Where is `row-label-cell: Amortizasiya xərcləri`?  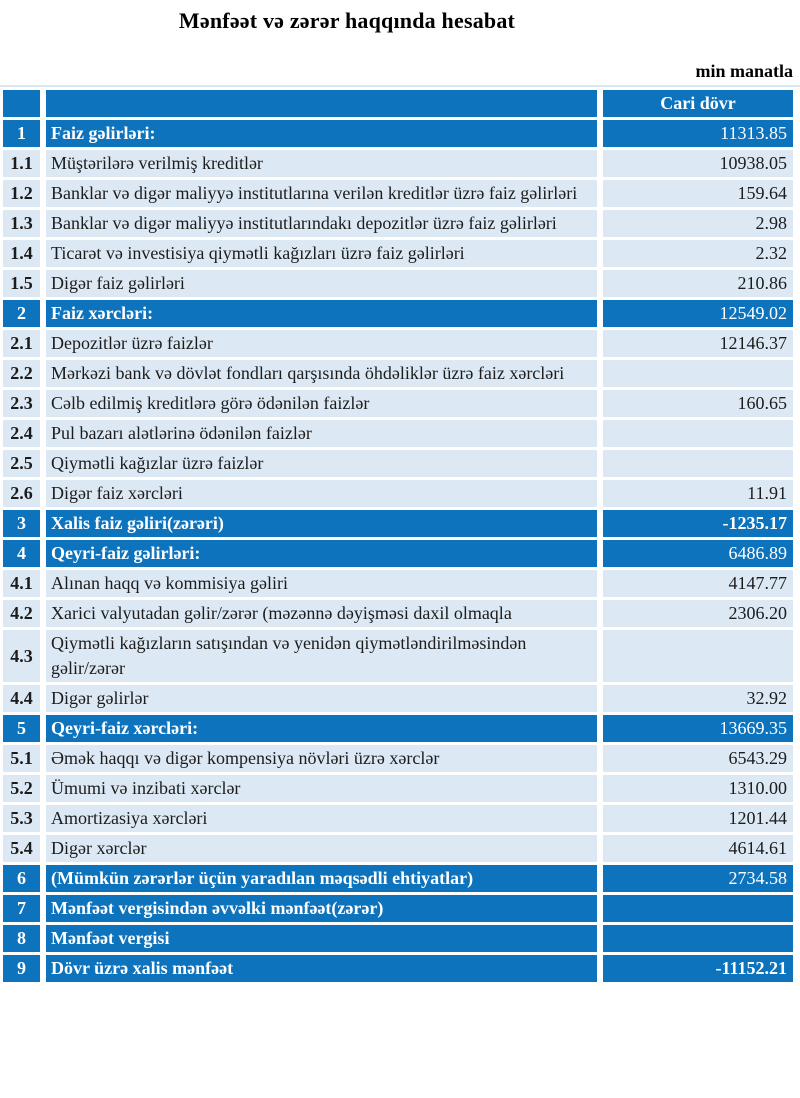
row-label-cell: Amortizasiya xərcləri is located at coordinates (321, 818).